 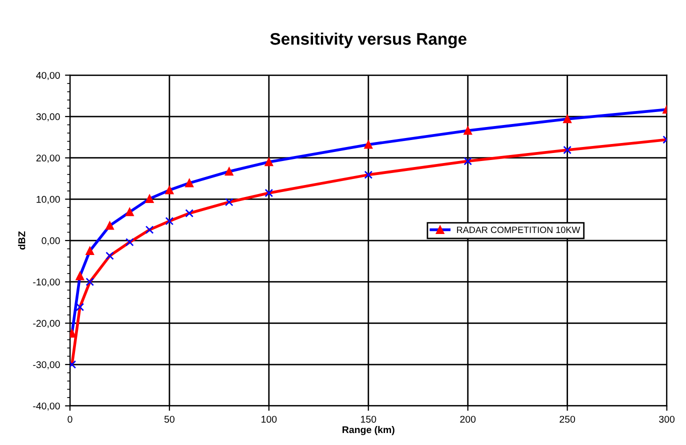 What do you see at coordinates (48, 117) in the screenshot?
I see `y-tick-label: 30,00` at bounding box center [48, 117].